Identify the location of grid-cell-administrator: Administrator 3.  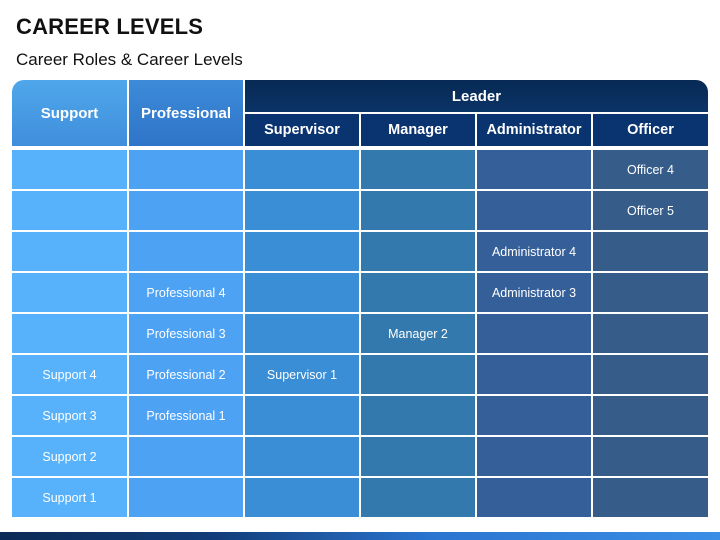
(534, 292).